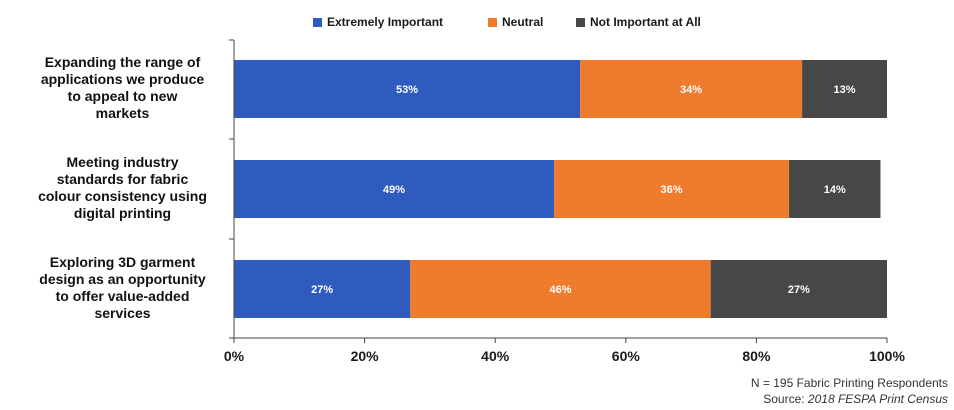  Describe the element at coordinates (495, 356) in the screenshot. I see `x-tick-label: 40%` at that location.